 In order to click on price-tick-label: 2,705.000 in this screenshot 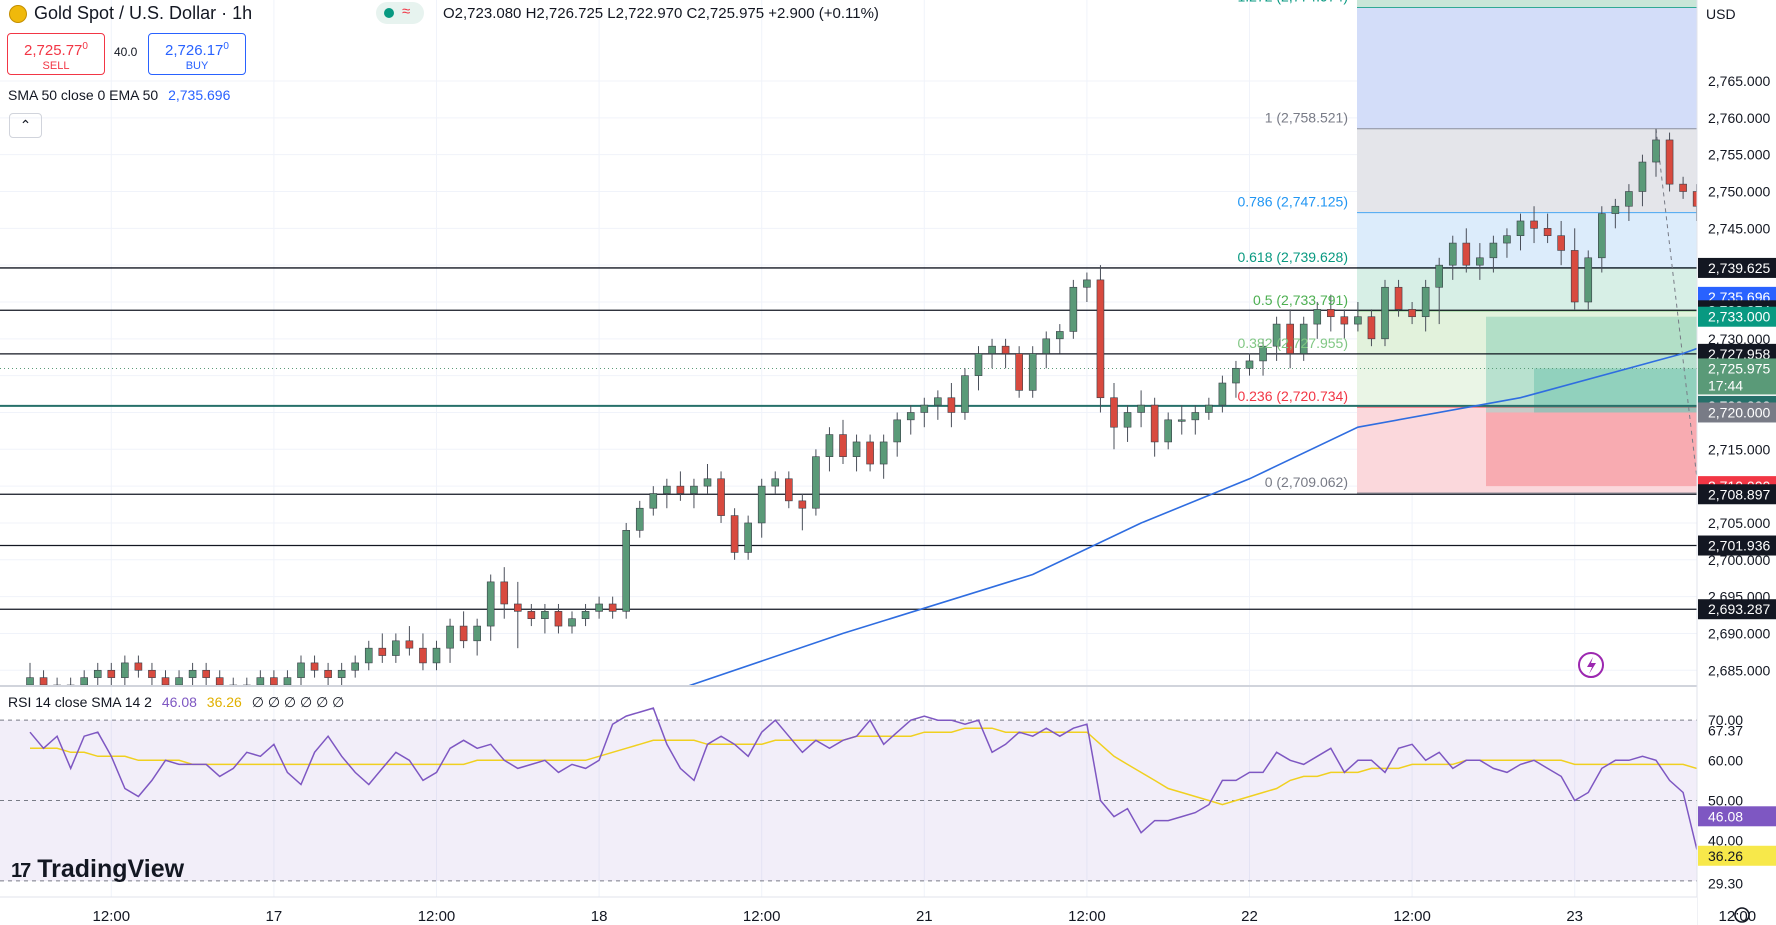, I will do `click(1739, 523)`.